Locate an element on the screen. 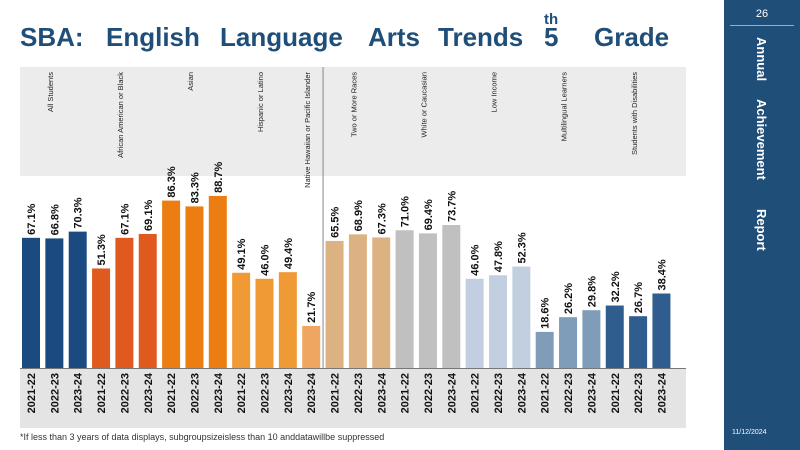 Image resolution: width=800 pixels, height=450 pixels. title-word: Trends is located at coordinates (481, 37).